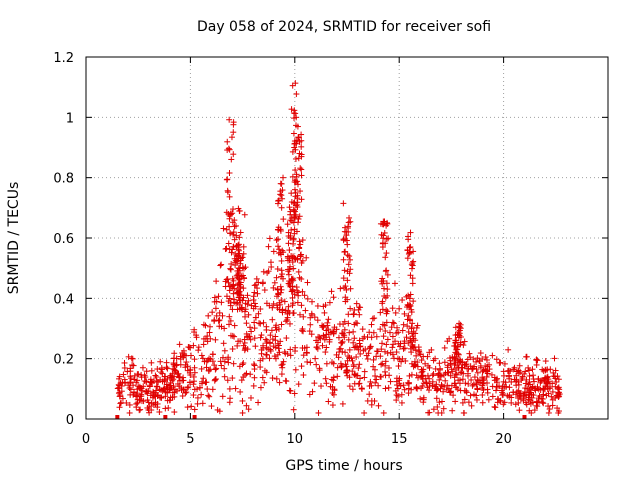 This screenshot has width=640, height=480. I want to click on x-axis-label: GPS time / hours, so click(343, 466).